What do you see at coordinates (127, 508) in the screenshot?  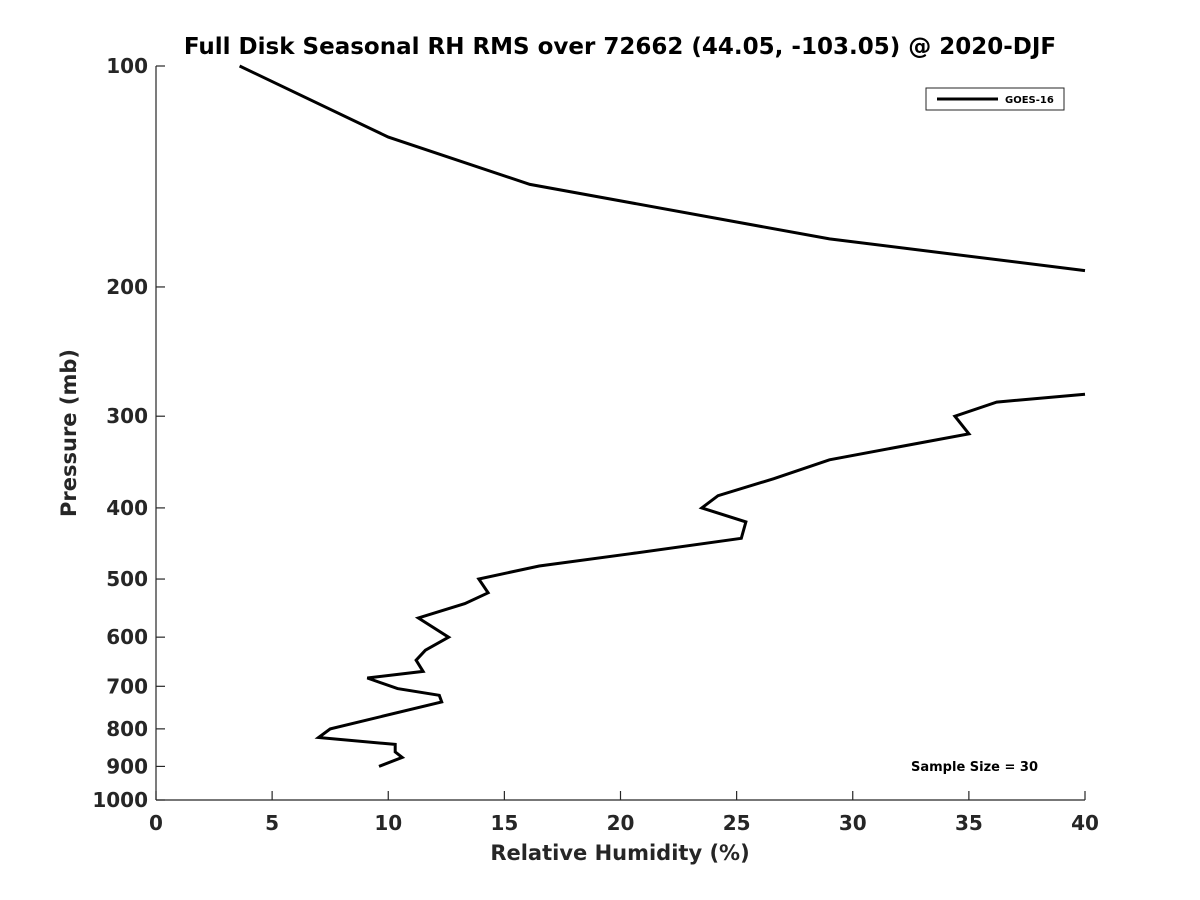 I see `y-tick-label: 400` at bounding box center [127, 508].